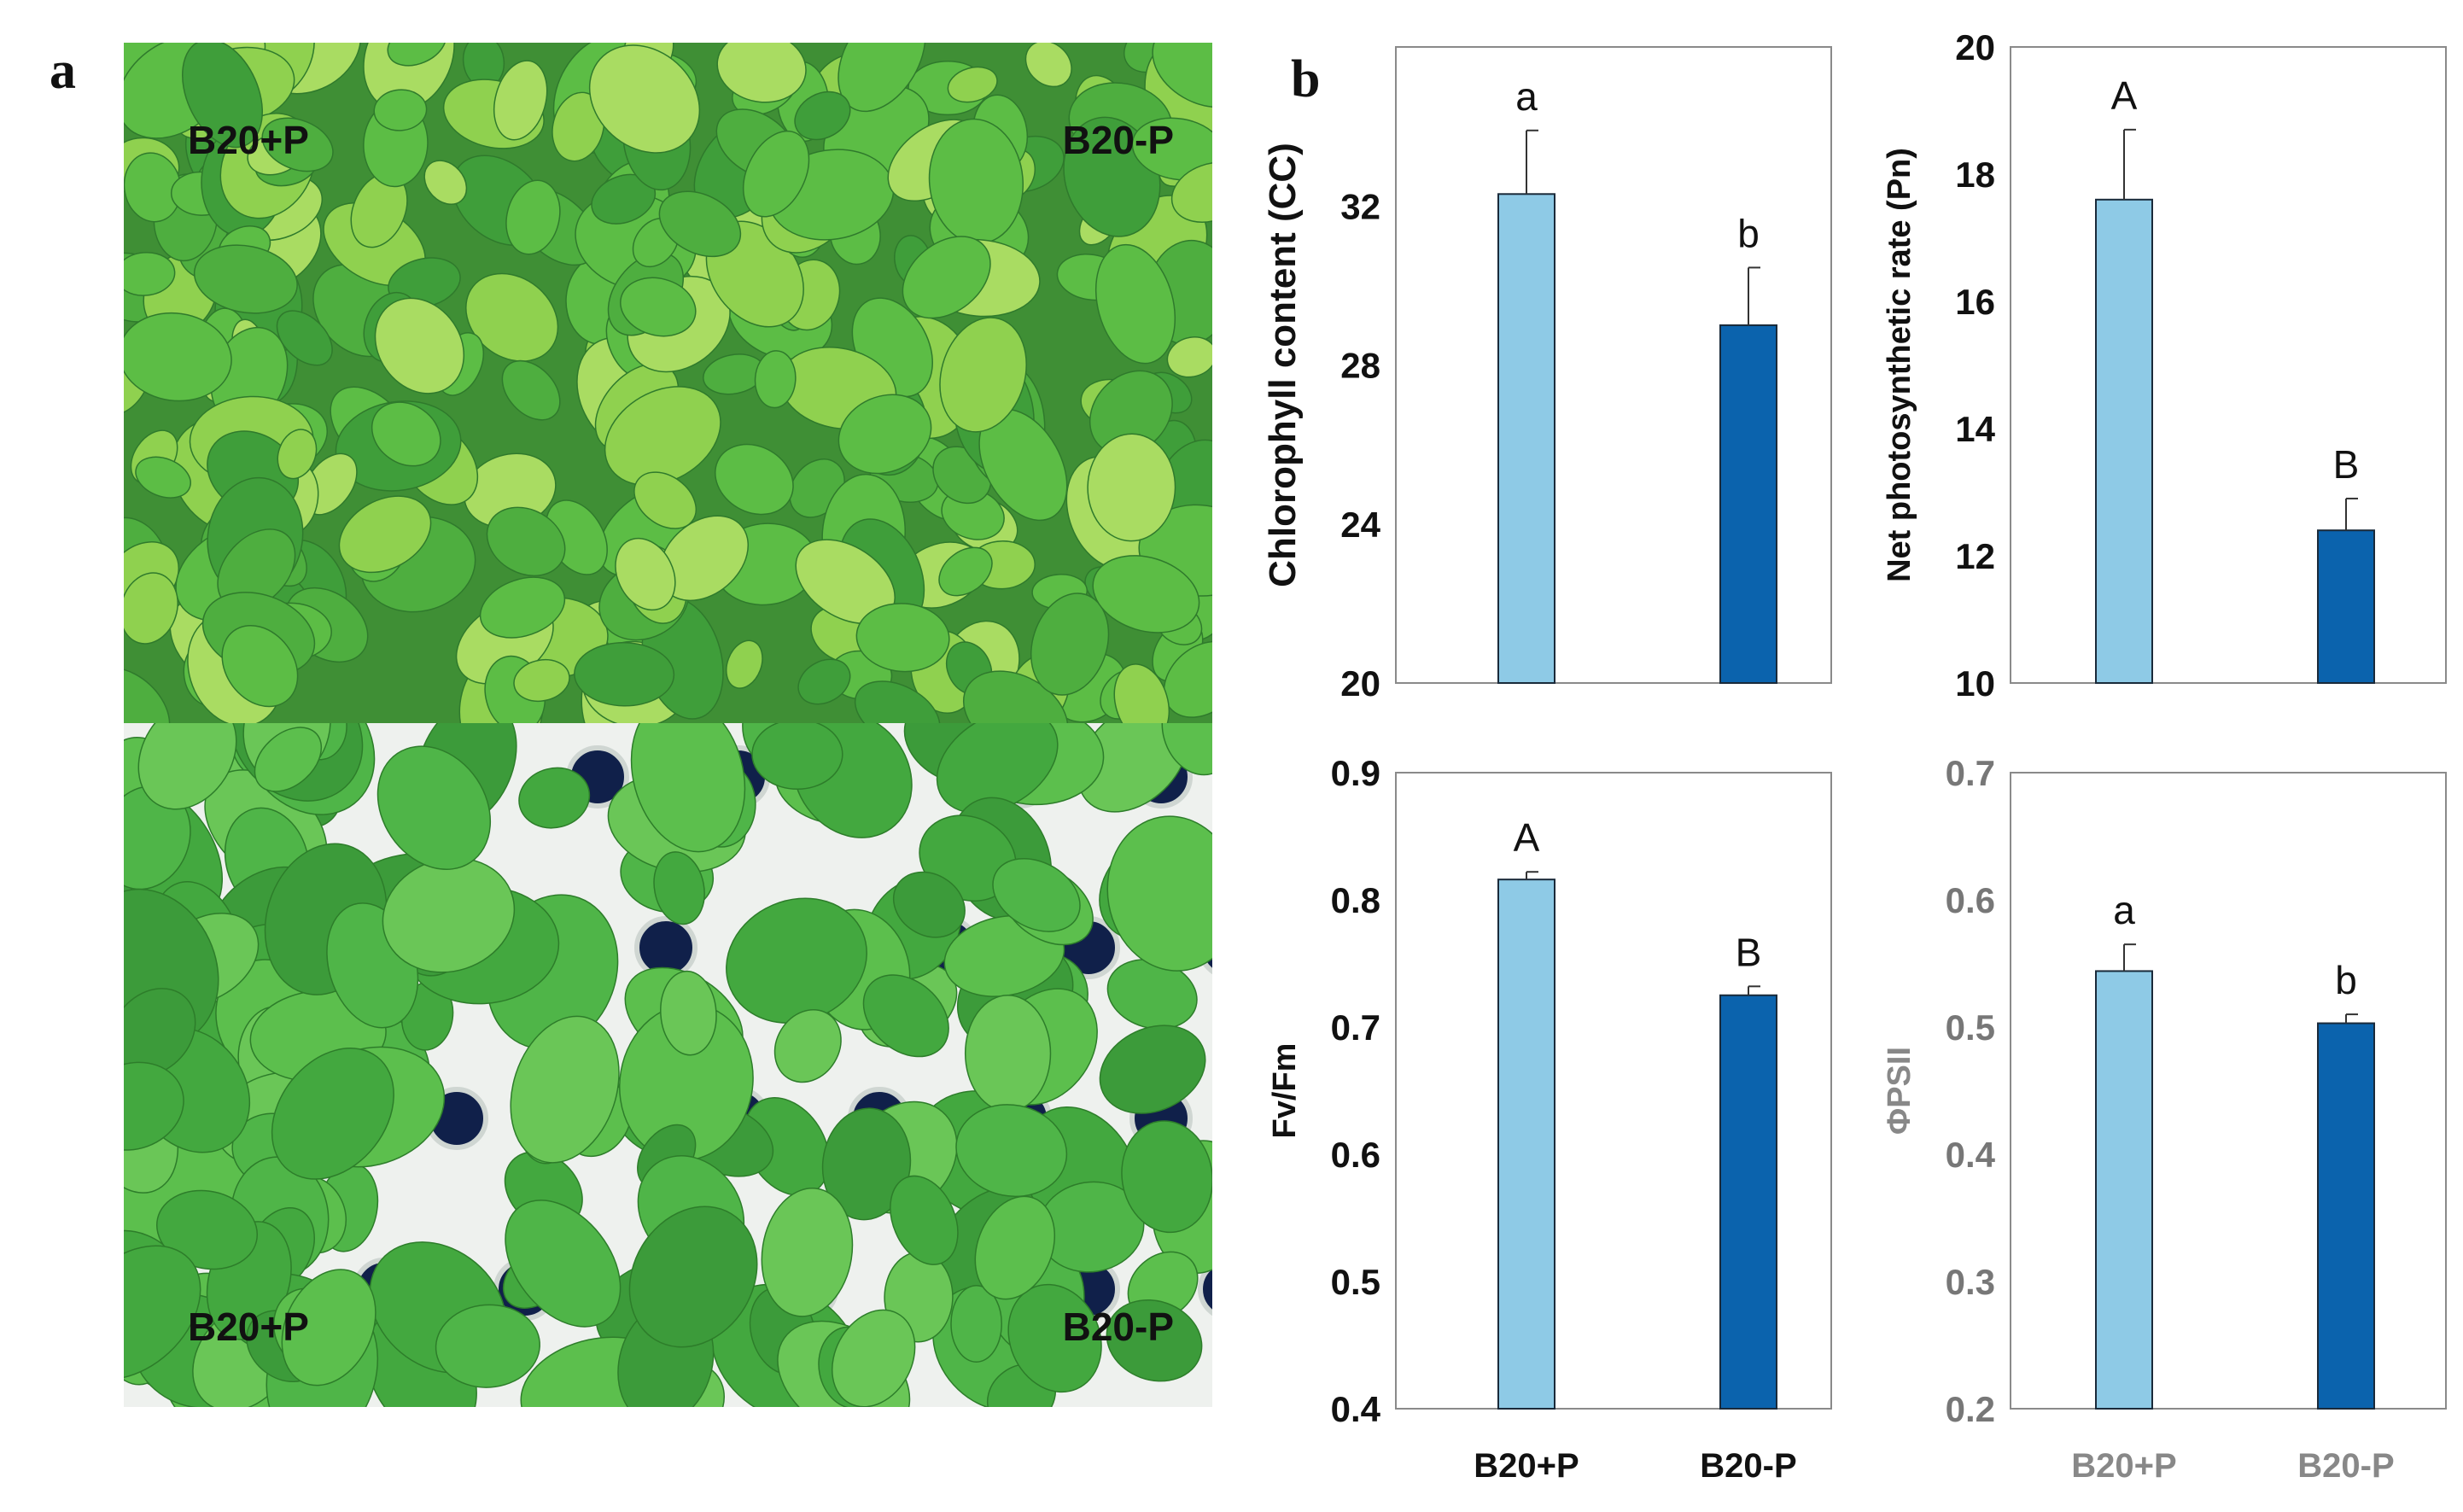  Describe the element at coordinates (1549, 1119) in the screenshot. I see `chart-3: 0.4 0.5 0.6 0.7 0.8 0.9 Fv/Fm A B20+P B B20-P` at that location.